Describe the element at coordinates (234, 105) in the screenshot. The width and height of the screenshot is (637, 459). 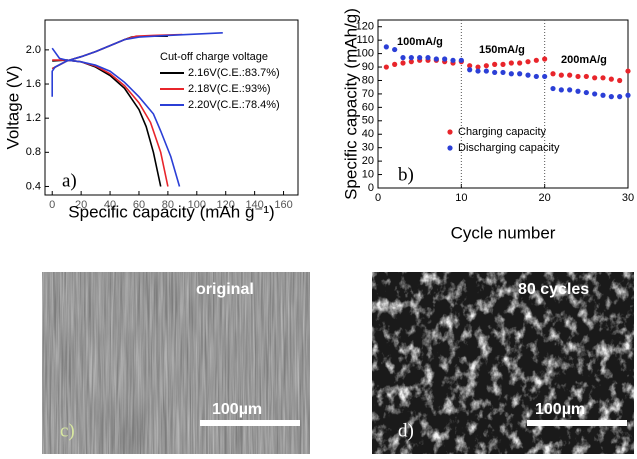
I see `legend-label: 2.20V(C.E.:78.4%)` at that location.